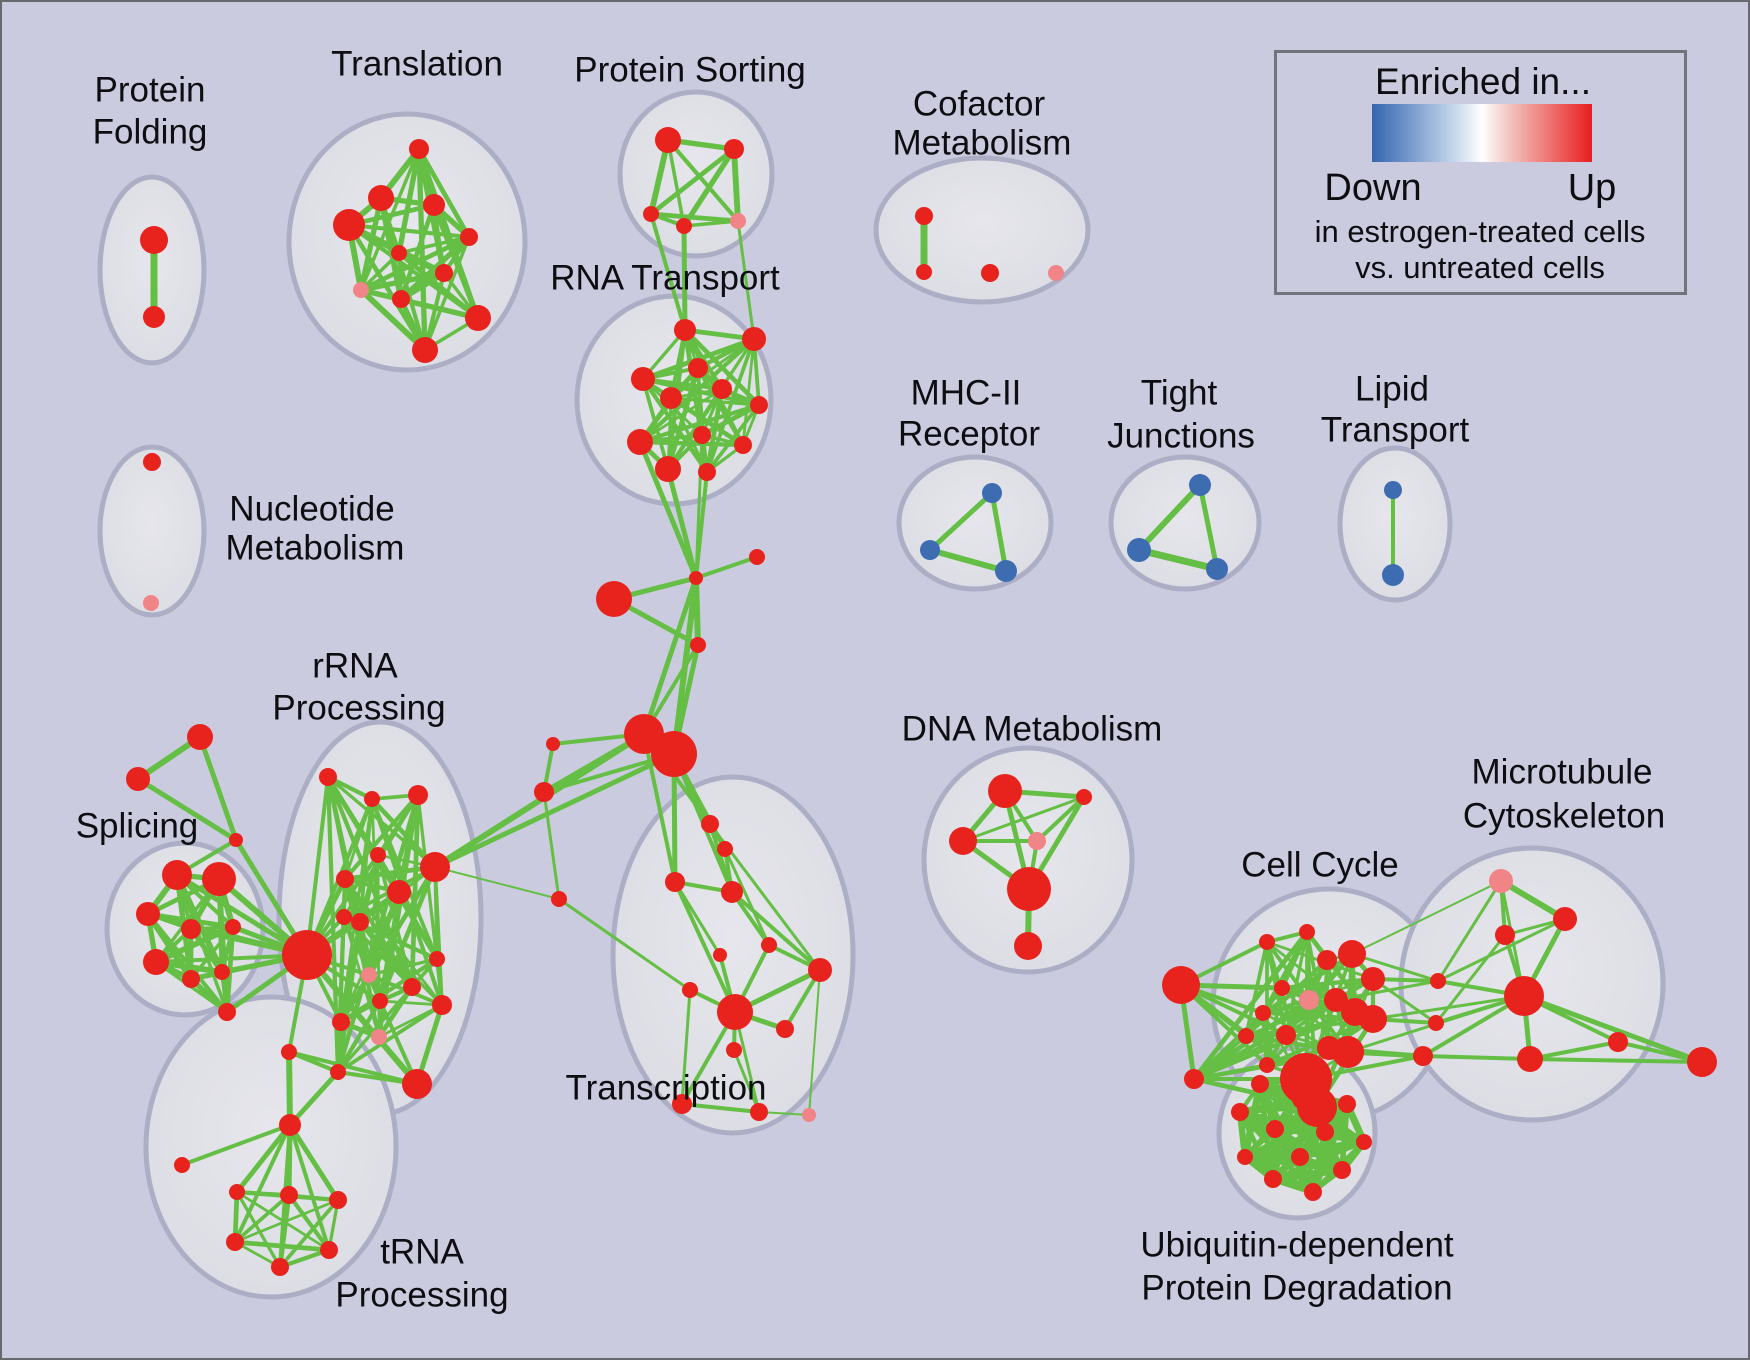 This screenshot has height=1360, width=1750. What do you see at coordinates (137, 826) in the screenshot?
I see `cluster-label-splicing: Splicing` at bounding box center [137, 826].